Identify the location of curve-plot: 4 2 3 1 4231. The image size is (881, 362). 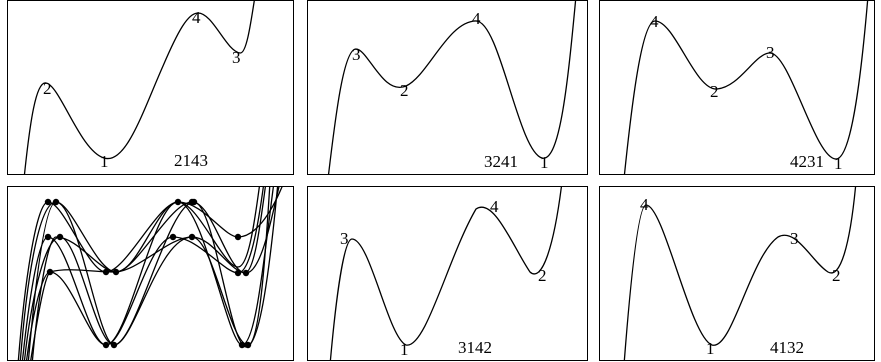
(746, 87).